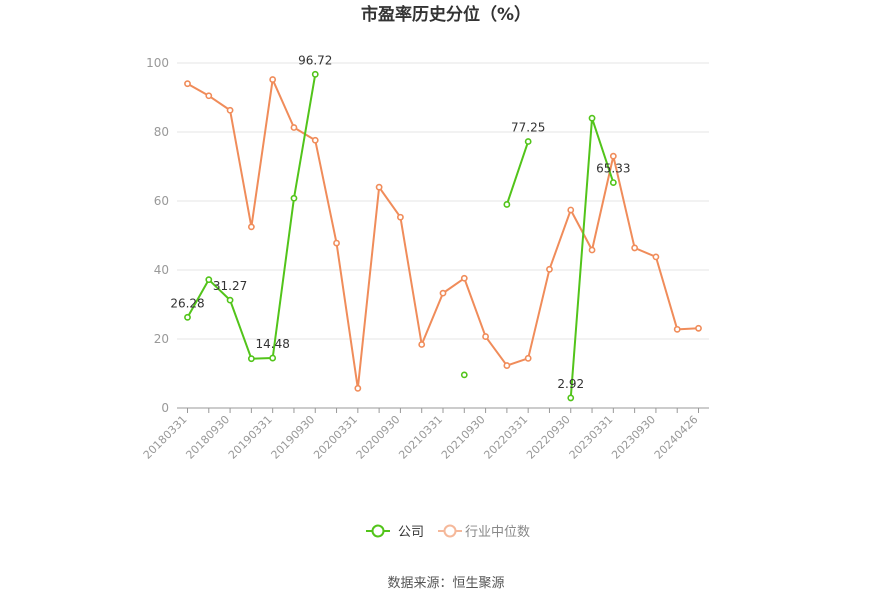 This screenshot has width=893, height=603. What do you see at coordinates (335, 437) in the screenshot?
I see `x-tick-label: 20200331` at bounding box center [335, 437].